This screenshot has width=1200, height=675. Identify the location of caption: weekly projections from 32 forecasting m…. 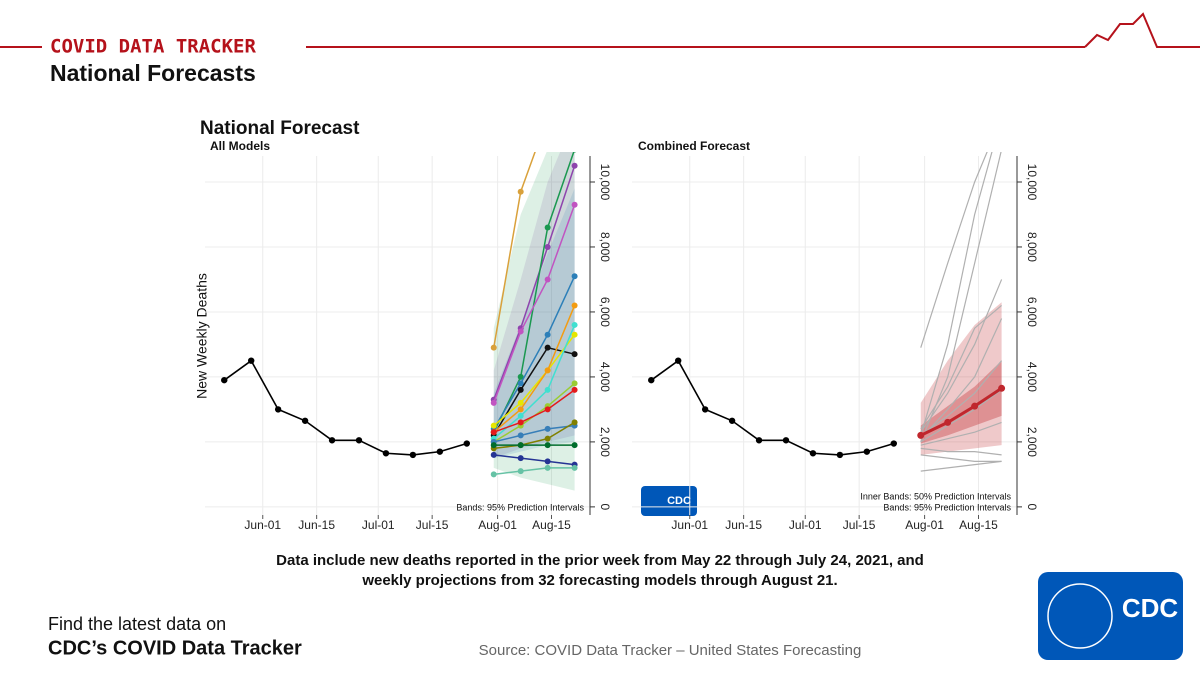
(599, 580).